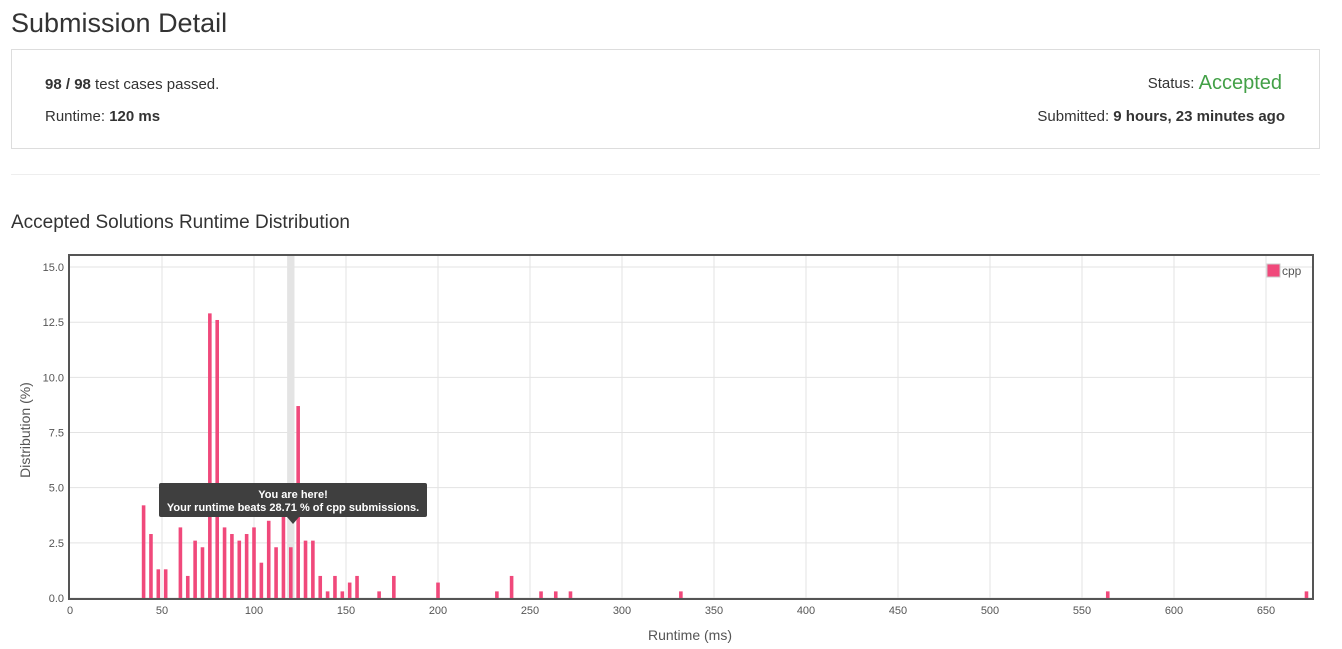  I want to click on distribution-title: Accepted Solutions Runtime Distribution, so click(181, 222).